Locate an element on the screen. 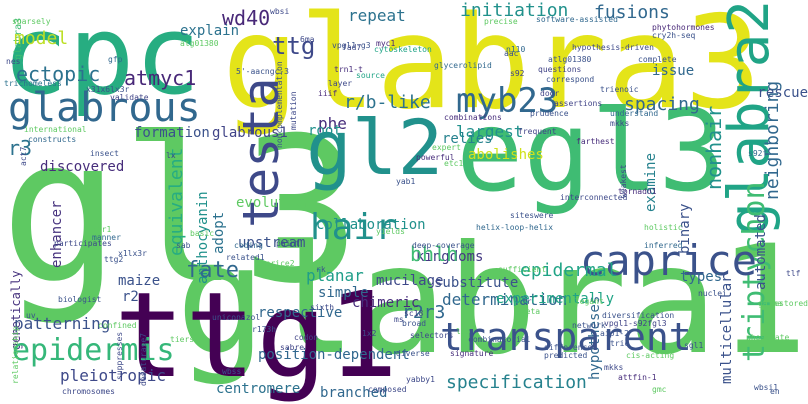 The width and height of the screenshot is (808, 404). word: ttg1 is located at coordinates (256, 335).